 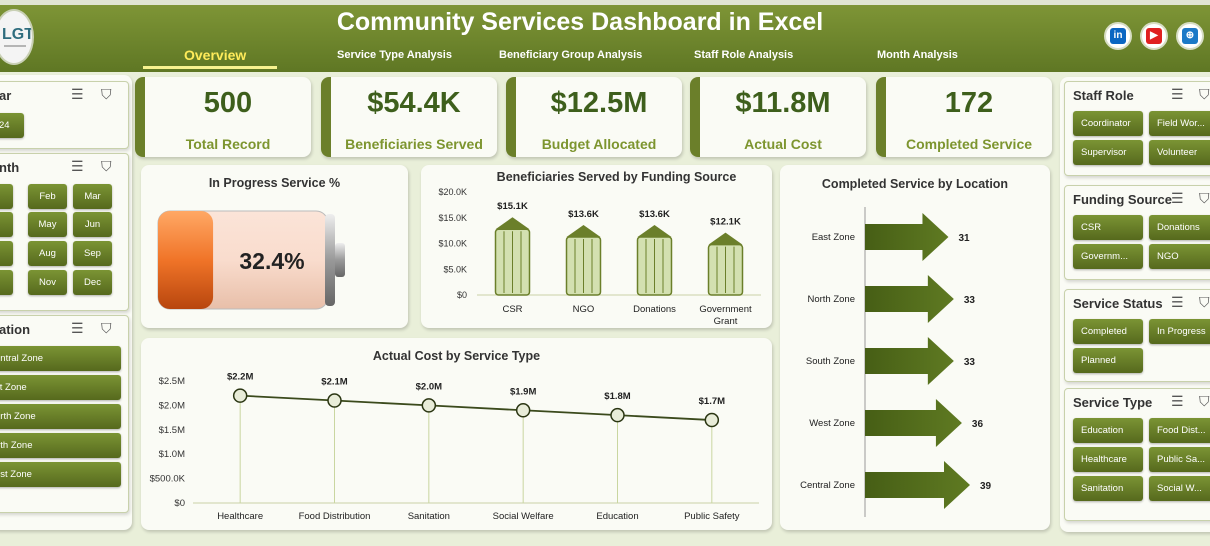 I want to click on tab-month-analysis: Month Analysis, so click(x=917, y=55).